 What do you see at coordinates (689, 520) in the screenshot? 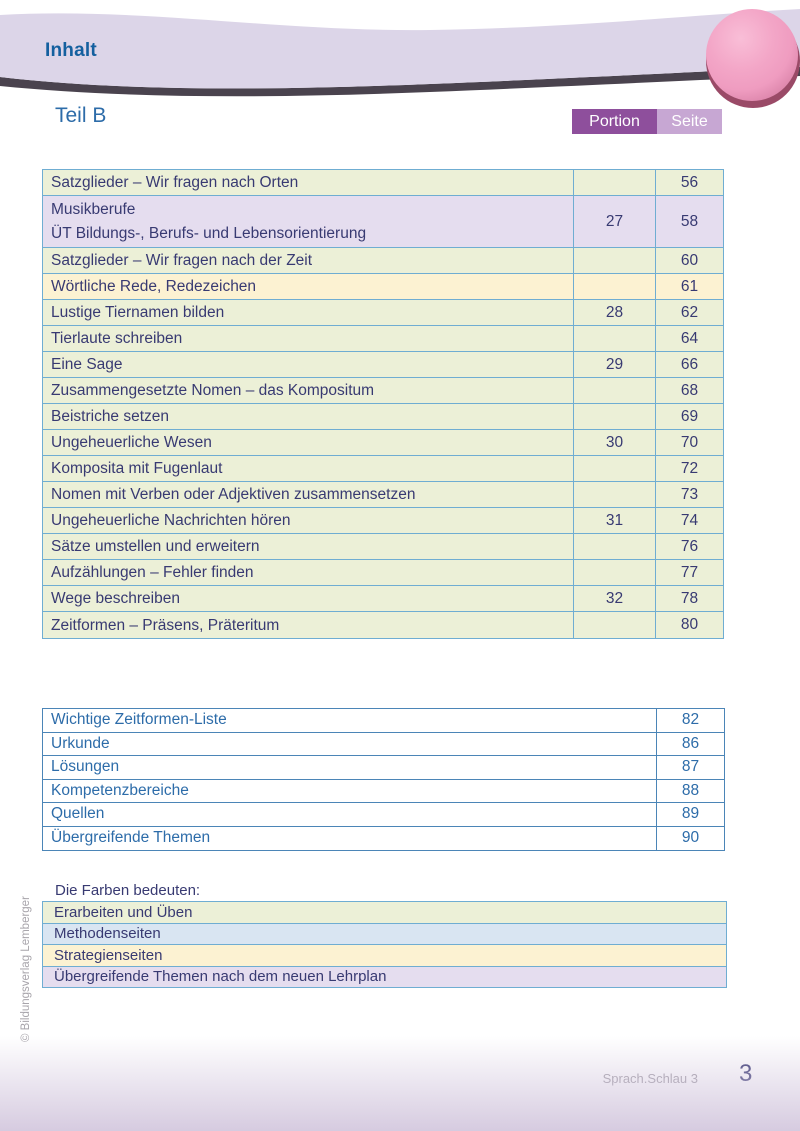
I see `toc-entry-page: 74` at bounding box center [689, 520].